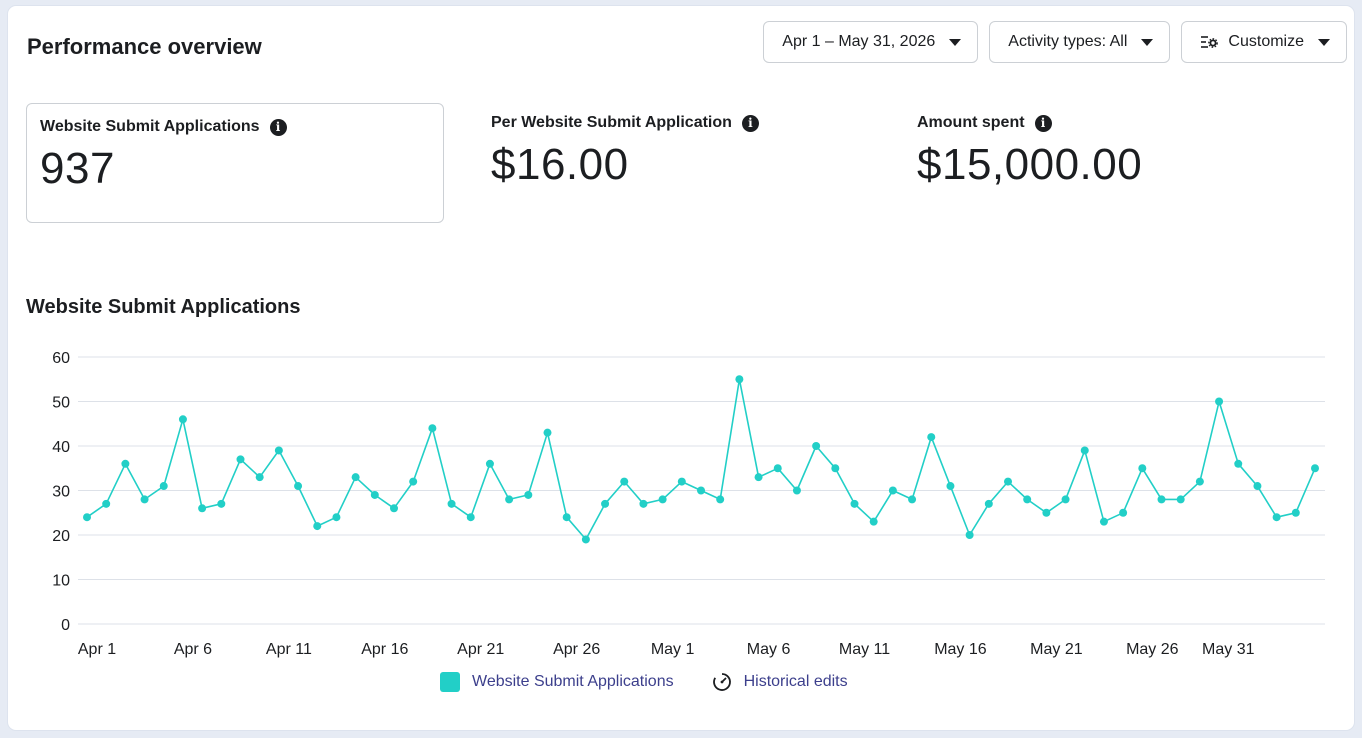 The image size is (1362, 738). I want to click on metric-label: Per Website Submit Application, so click(611, 122).